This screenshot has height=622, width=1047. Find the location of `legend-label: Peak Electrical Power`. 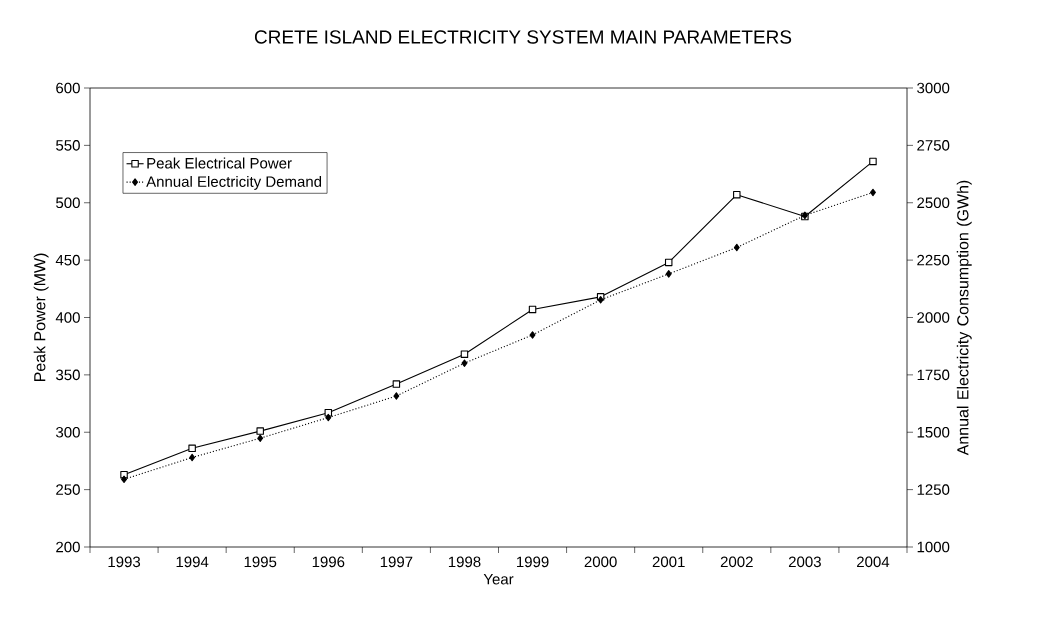

legend-label: Peak Electrical Power is located at coordinates (219, 163).